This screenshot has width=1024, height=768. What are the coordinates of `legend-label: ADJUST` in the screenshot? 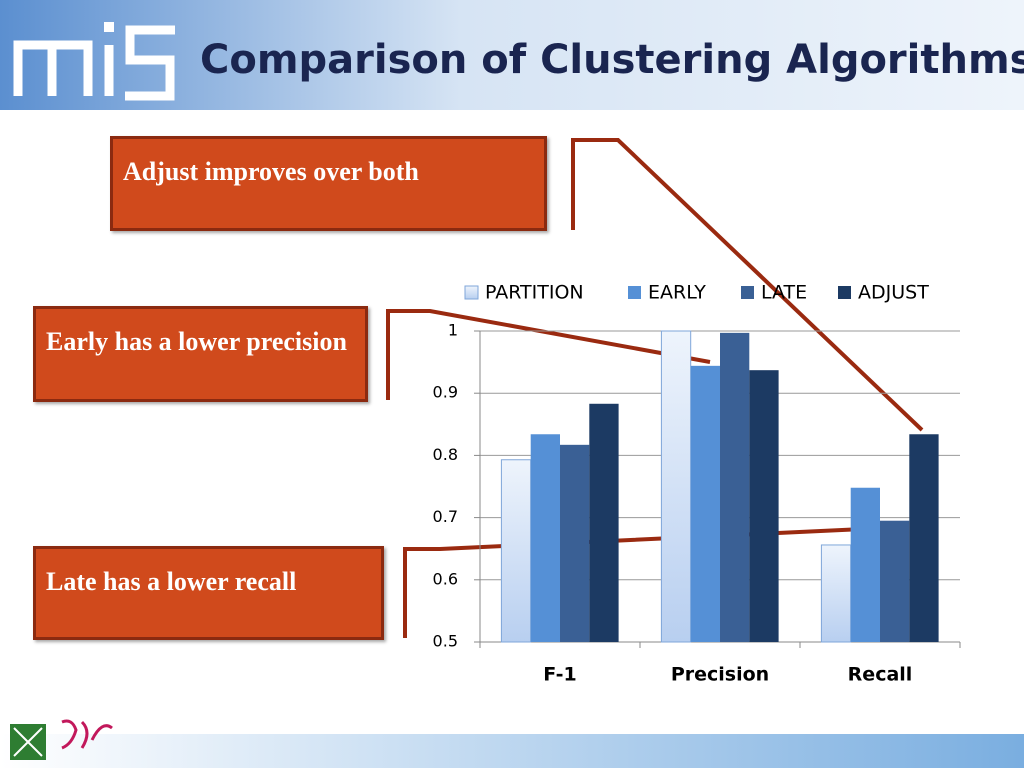 It's located at (893, 293).